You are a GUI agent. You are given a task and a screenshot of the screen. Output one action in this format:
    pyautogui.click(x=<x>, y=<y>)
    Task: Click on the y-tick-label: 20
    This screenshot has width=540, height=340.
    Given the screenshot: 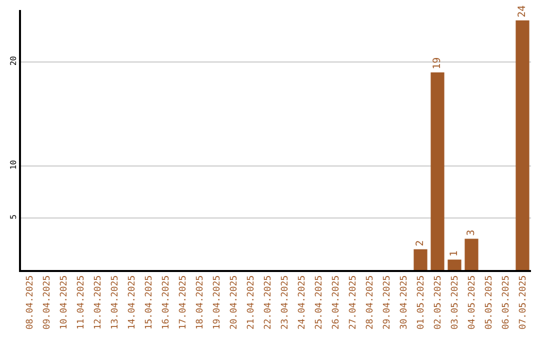 What is the action you would take?
    pyautogui.click(x=13, y=61)
    